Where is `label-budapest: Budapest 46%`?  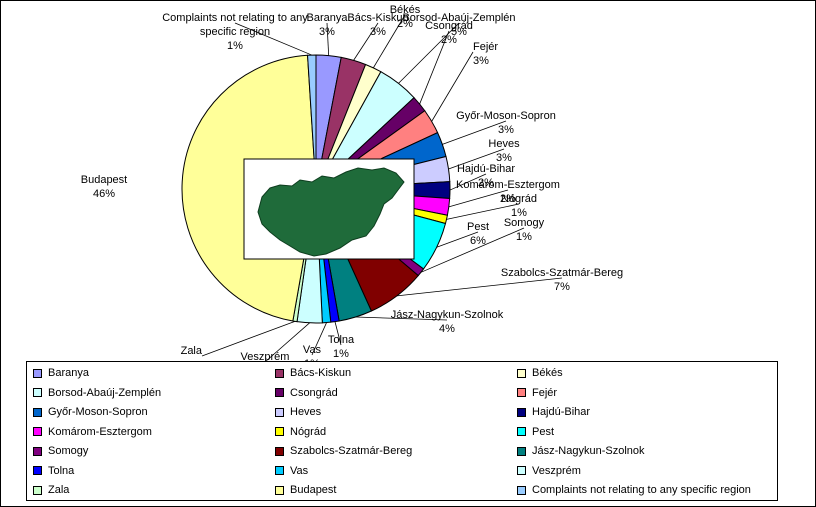
label-budapest: Budapest 46% is located at coordinates (104, 187).